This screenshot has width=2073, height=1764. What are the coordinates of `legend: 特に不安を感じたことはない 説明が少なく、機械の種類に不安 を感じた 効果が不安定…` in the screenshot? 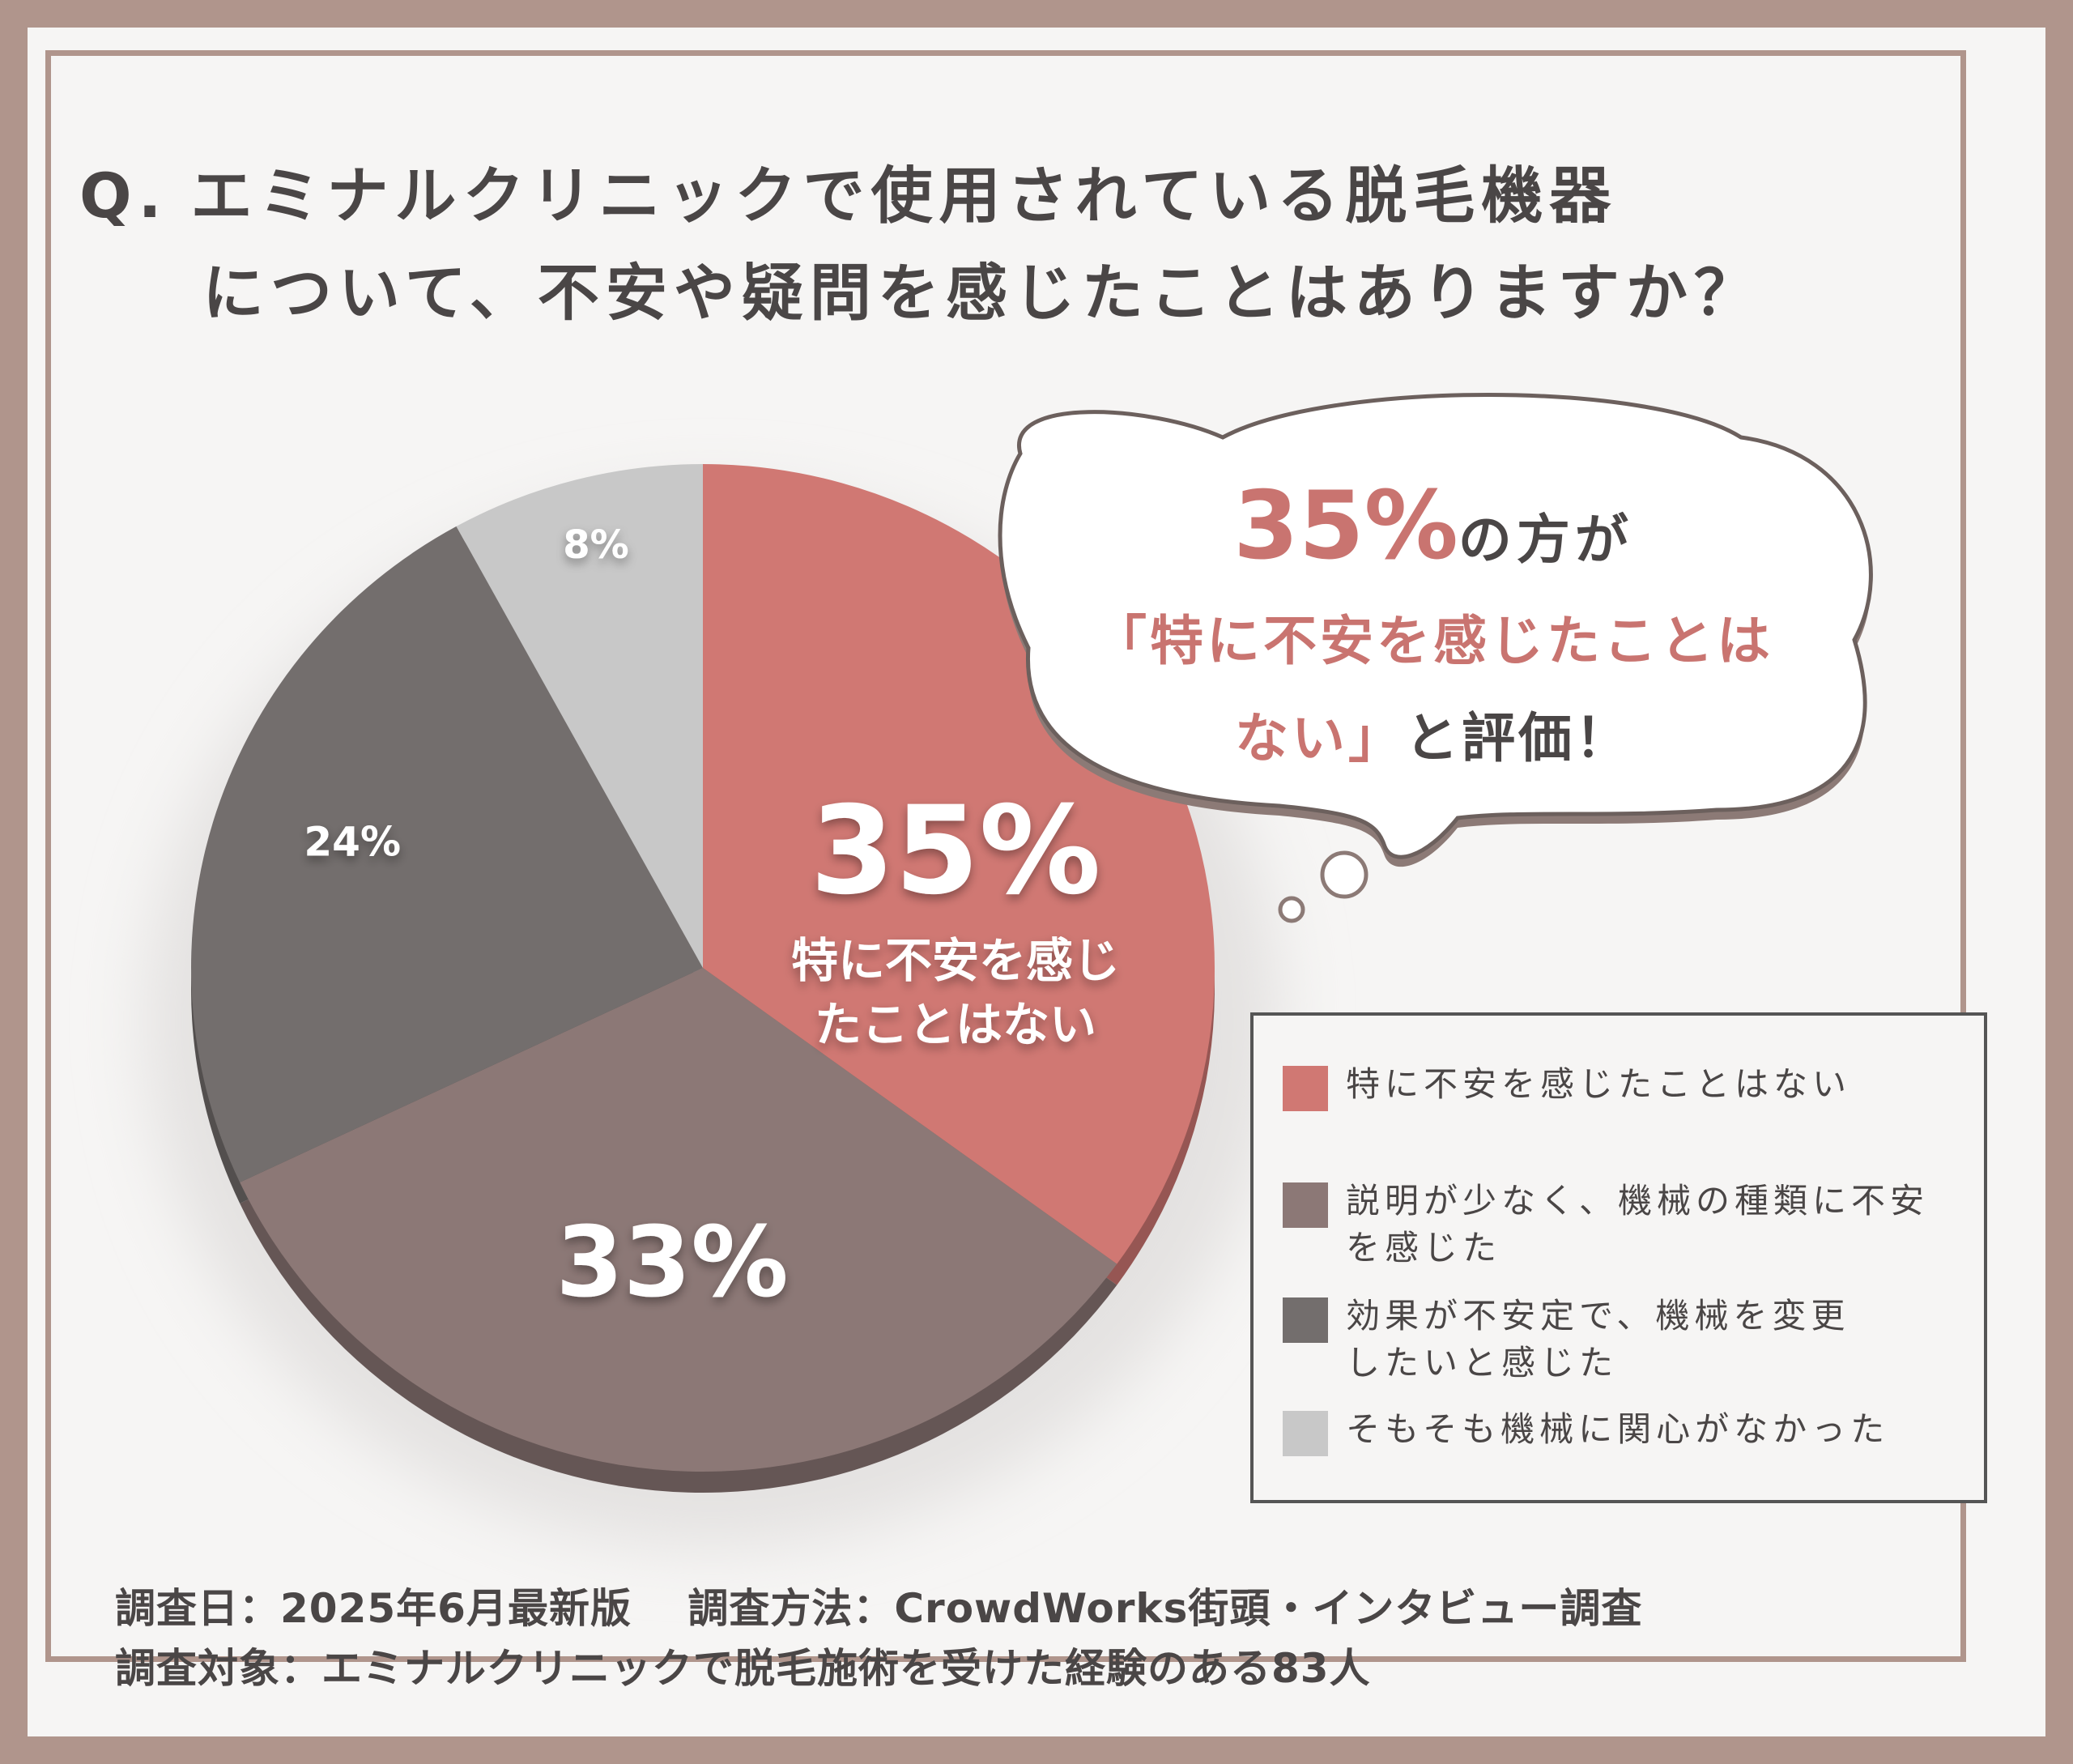 It's located at (1618, 1257).